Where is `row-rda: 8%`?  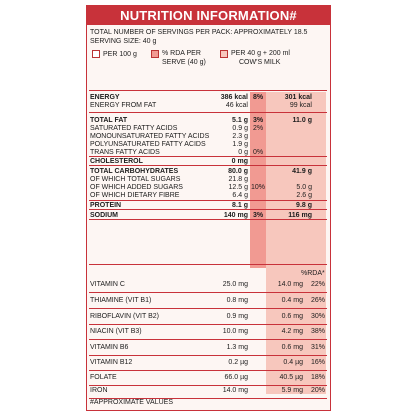 row-rda: 8% is located at coordinates (258, 97).